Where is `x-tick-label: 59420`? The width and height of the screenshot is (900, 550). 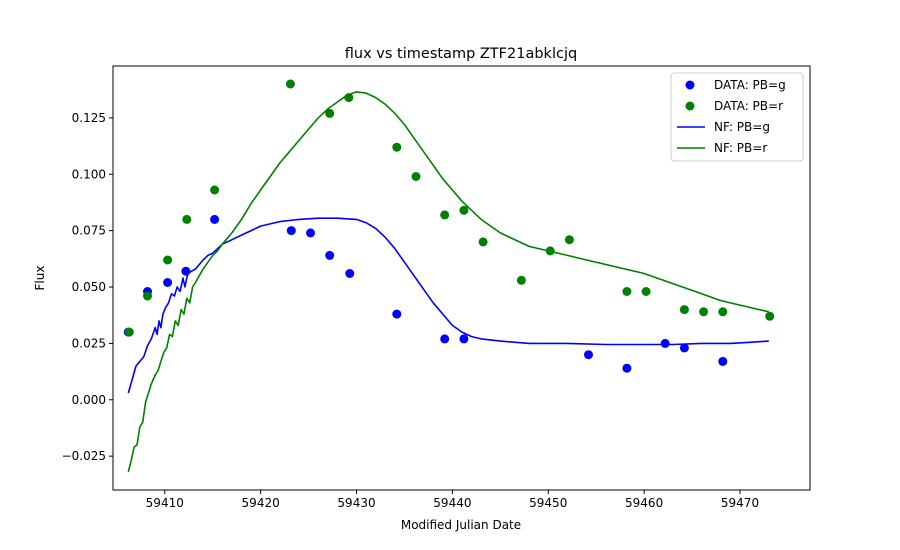
x-tick-label: 59420 is located at coordinates (261, 503).